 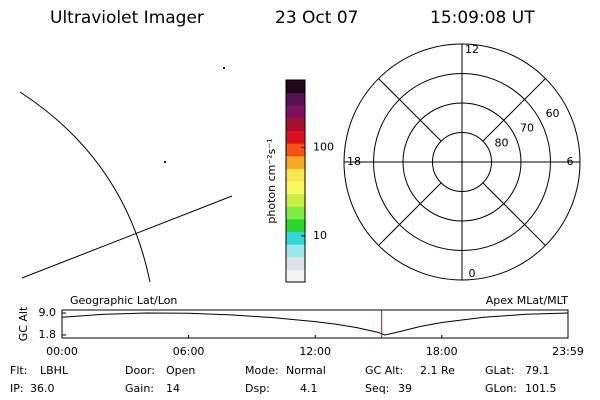 I want to click on info-value: Open, so click(x=180, y=370).